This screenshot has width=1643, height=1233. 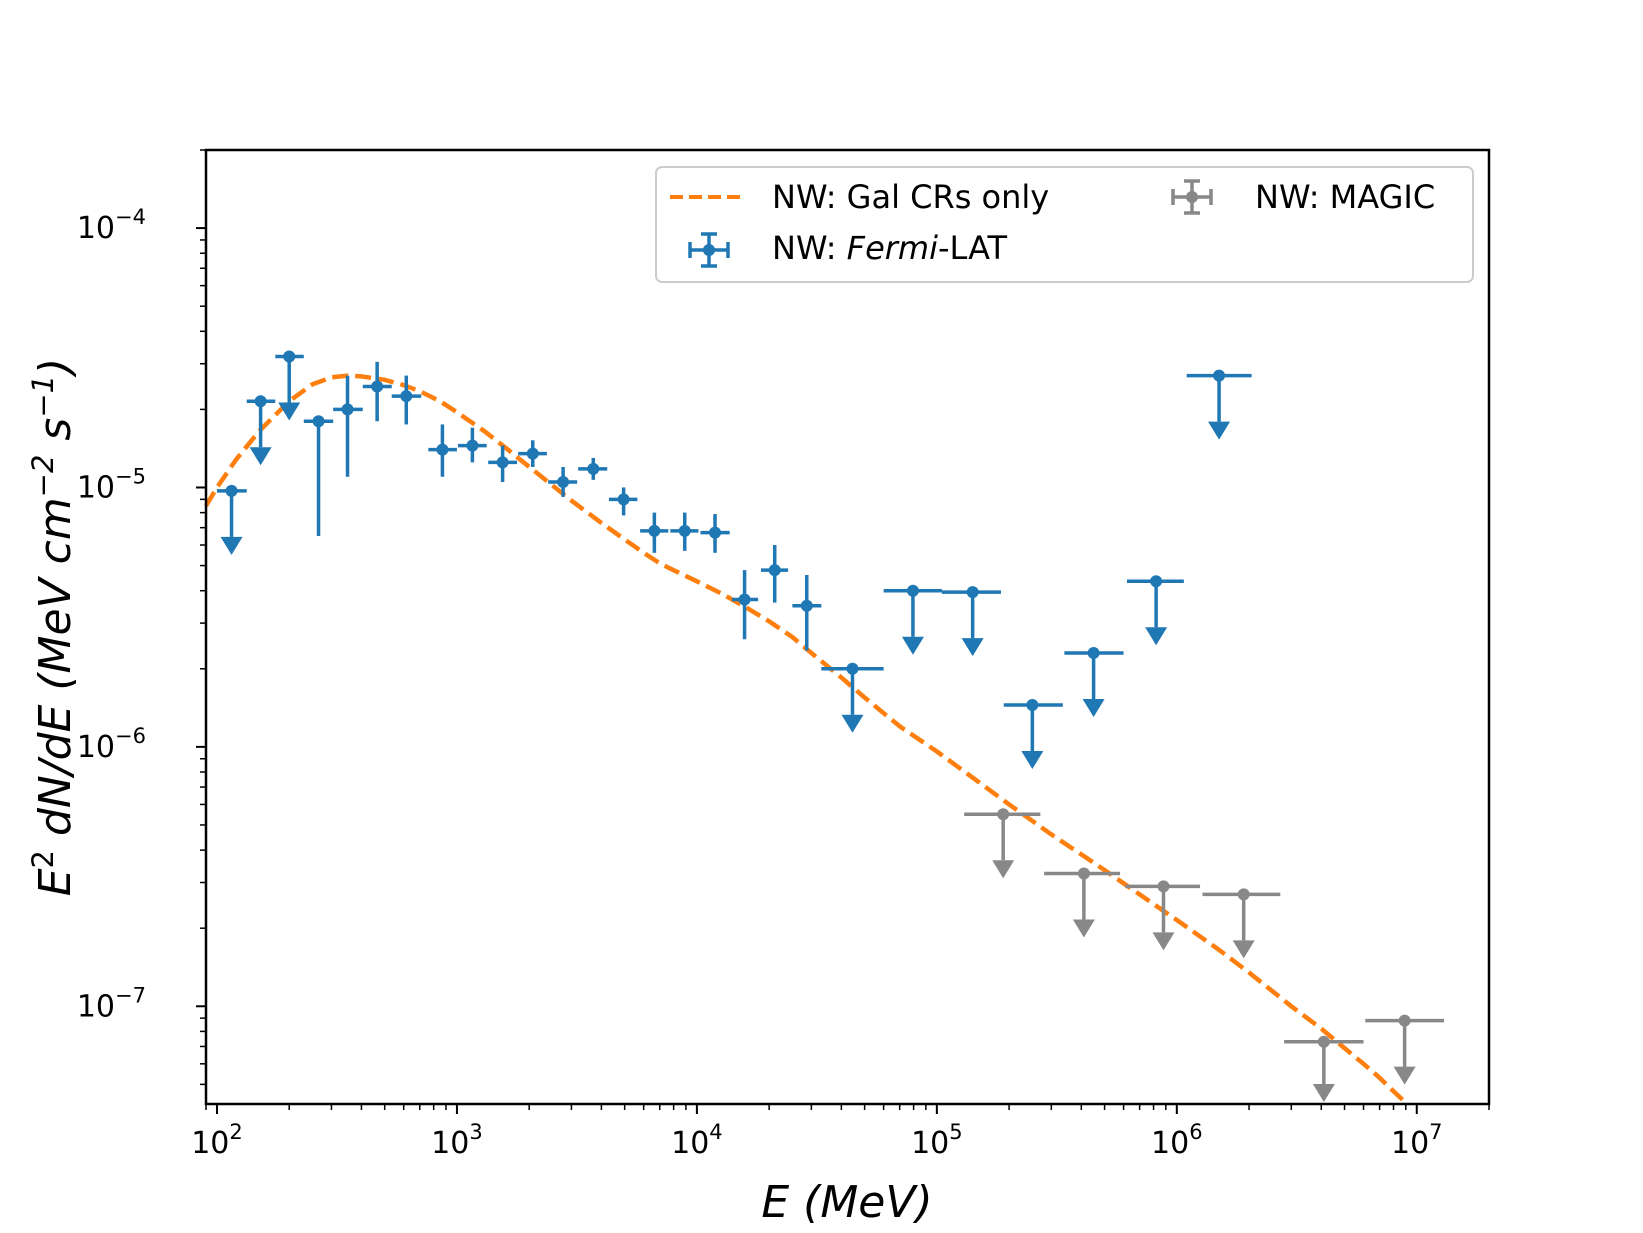 What do you see at coordinates (709, 250) in the screenshot?
I see `legend-fermi-swatch` at bounding box center [709, 250].